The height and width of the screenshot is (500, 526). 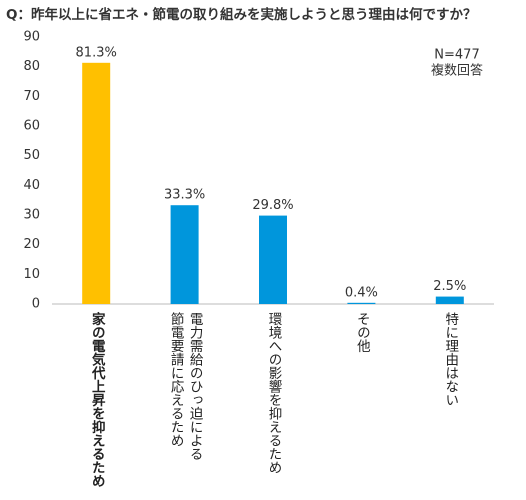 What do you see at coordinates (31, 215) in the screenshot?
I see `y-tick-label: 30` at bounding box center [31, 215].